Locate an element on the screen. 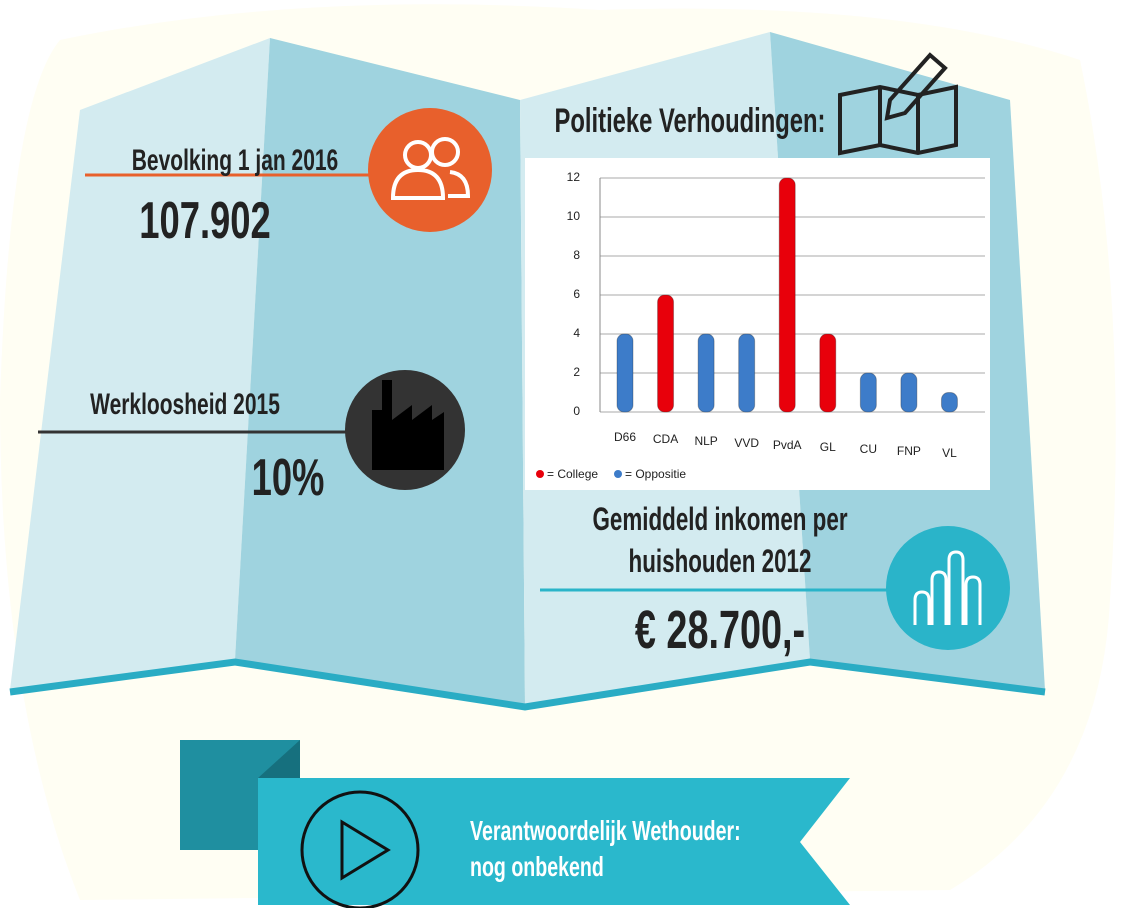 The height and width of the screenshot is (913, 1125). unemployment-label: Werkloosheid 2015 is located at coordinates (185, 405).